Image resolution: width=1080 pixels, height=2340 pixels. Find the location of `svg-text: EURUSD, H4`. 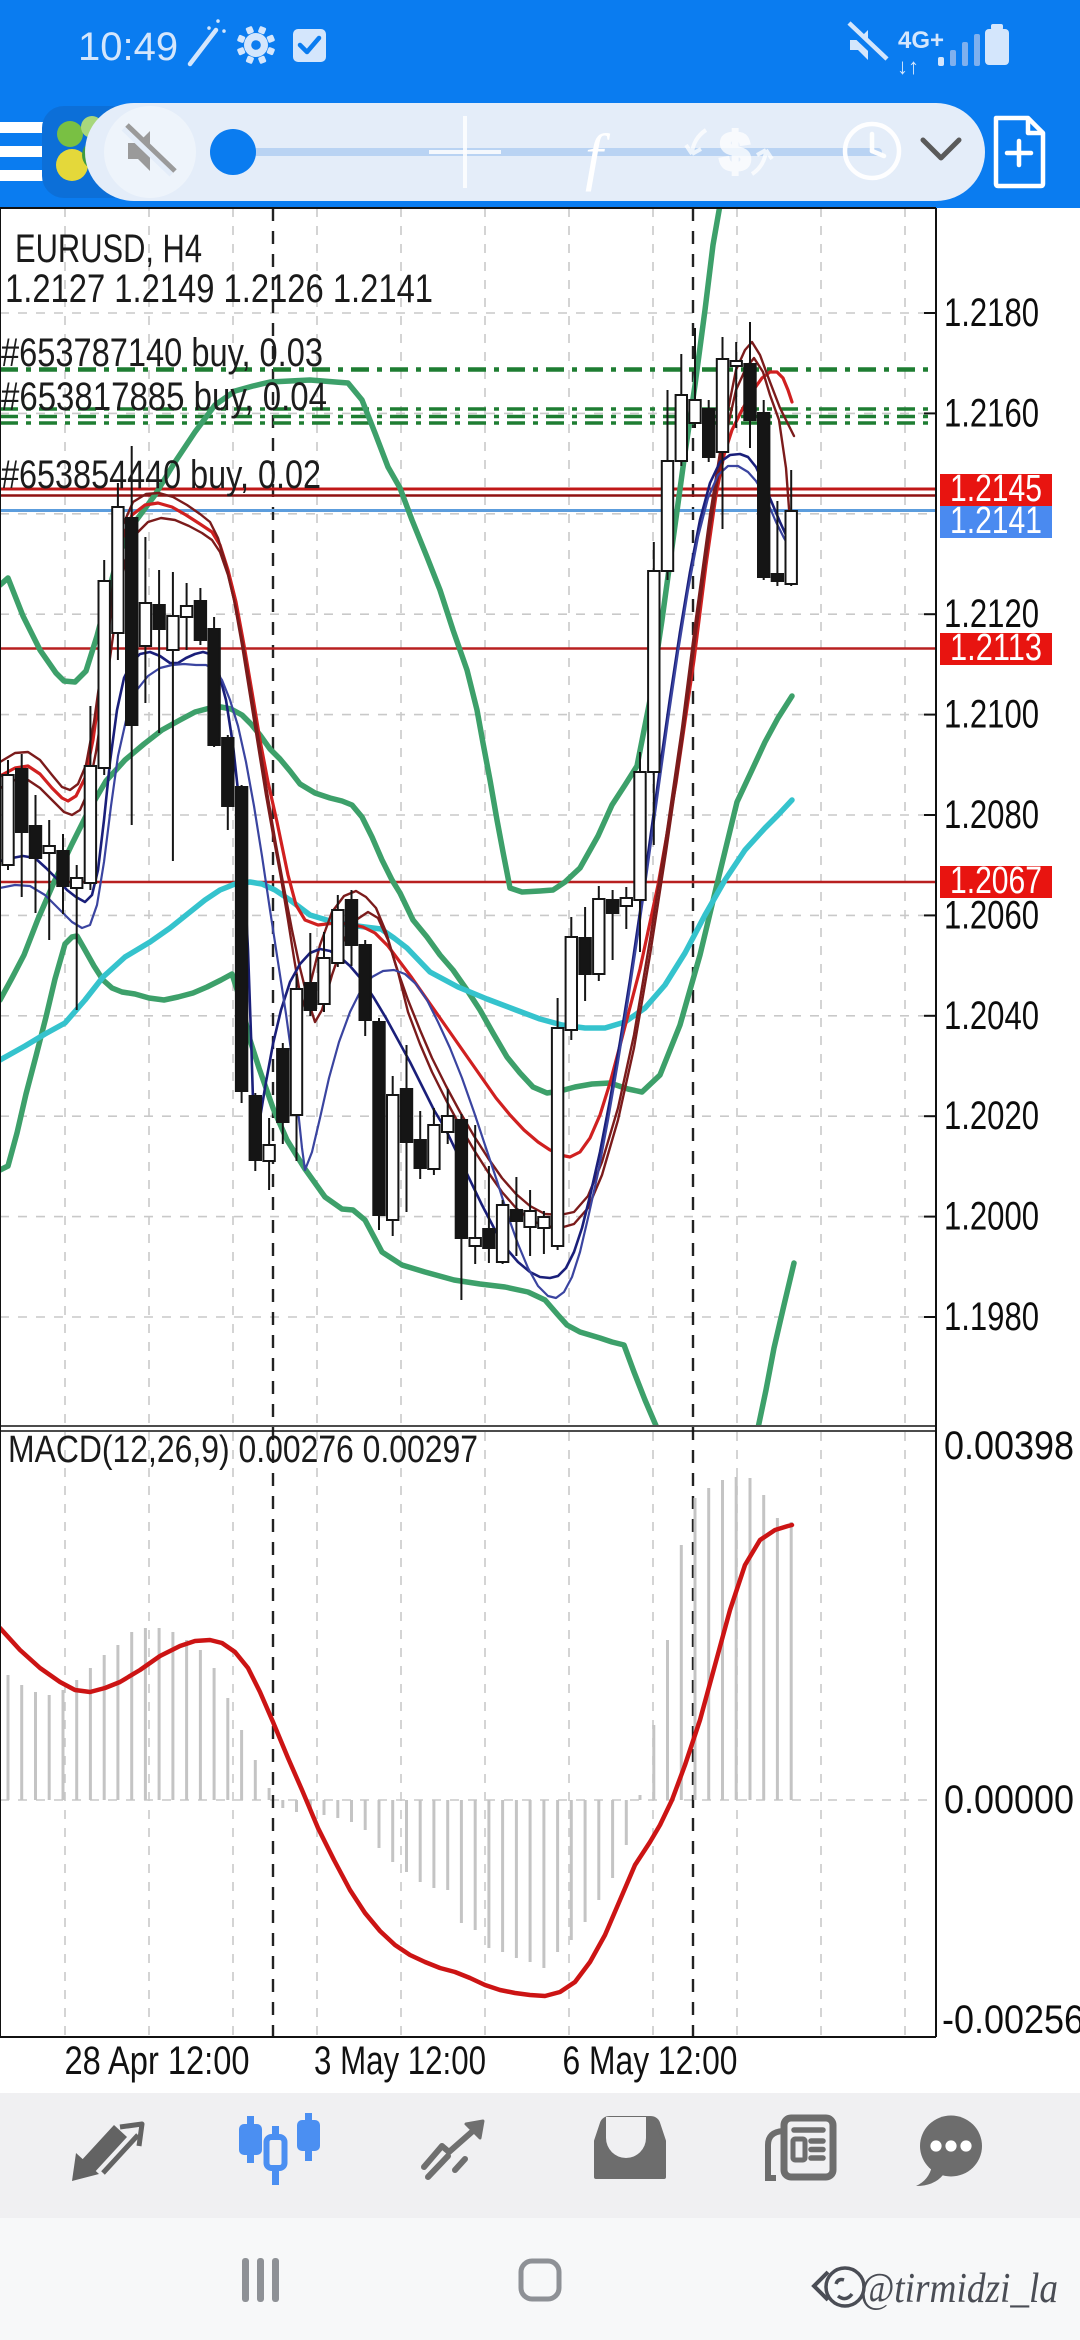

svg-text: EURUSD, H4 is located at coordinates (108, 249).